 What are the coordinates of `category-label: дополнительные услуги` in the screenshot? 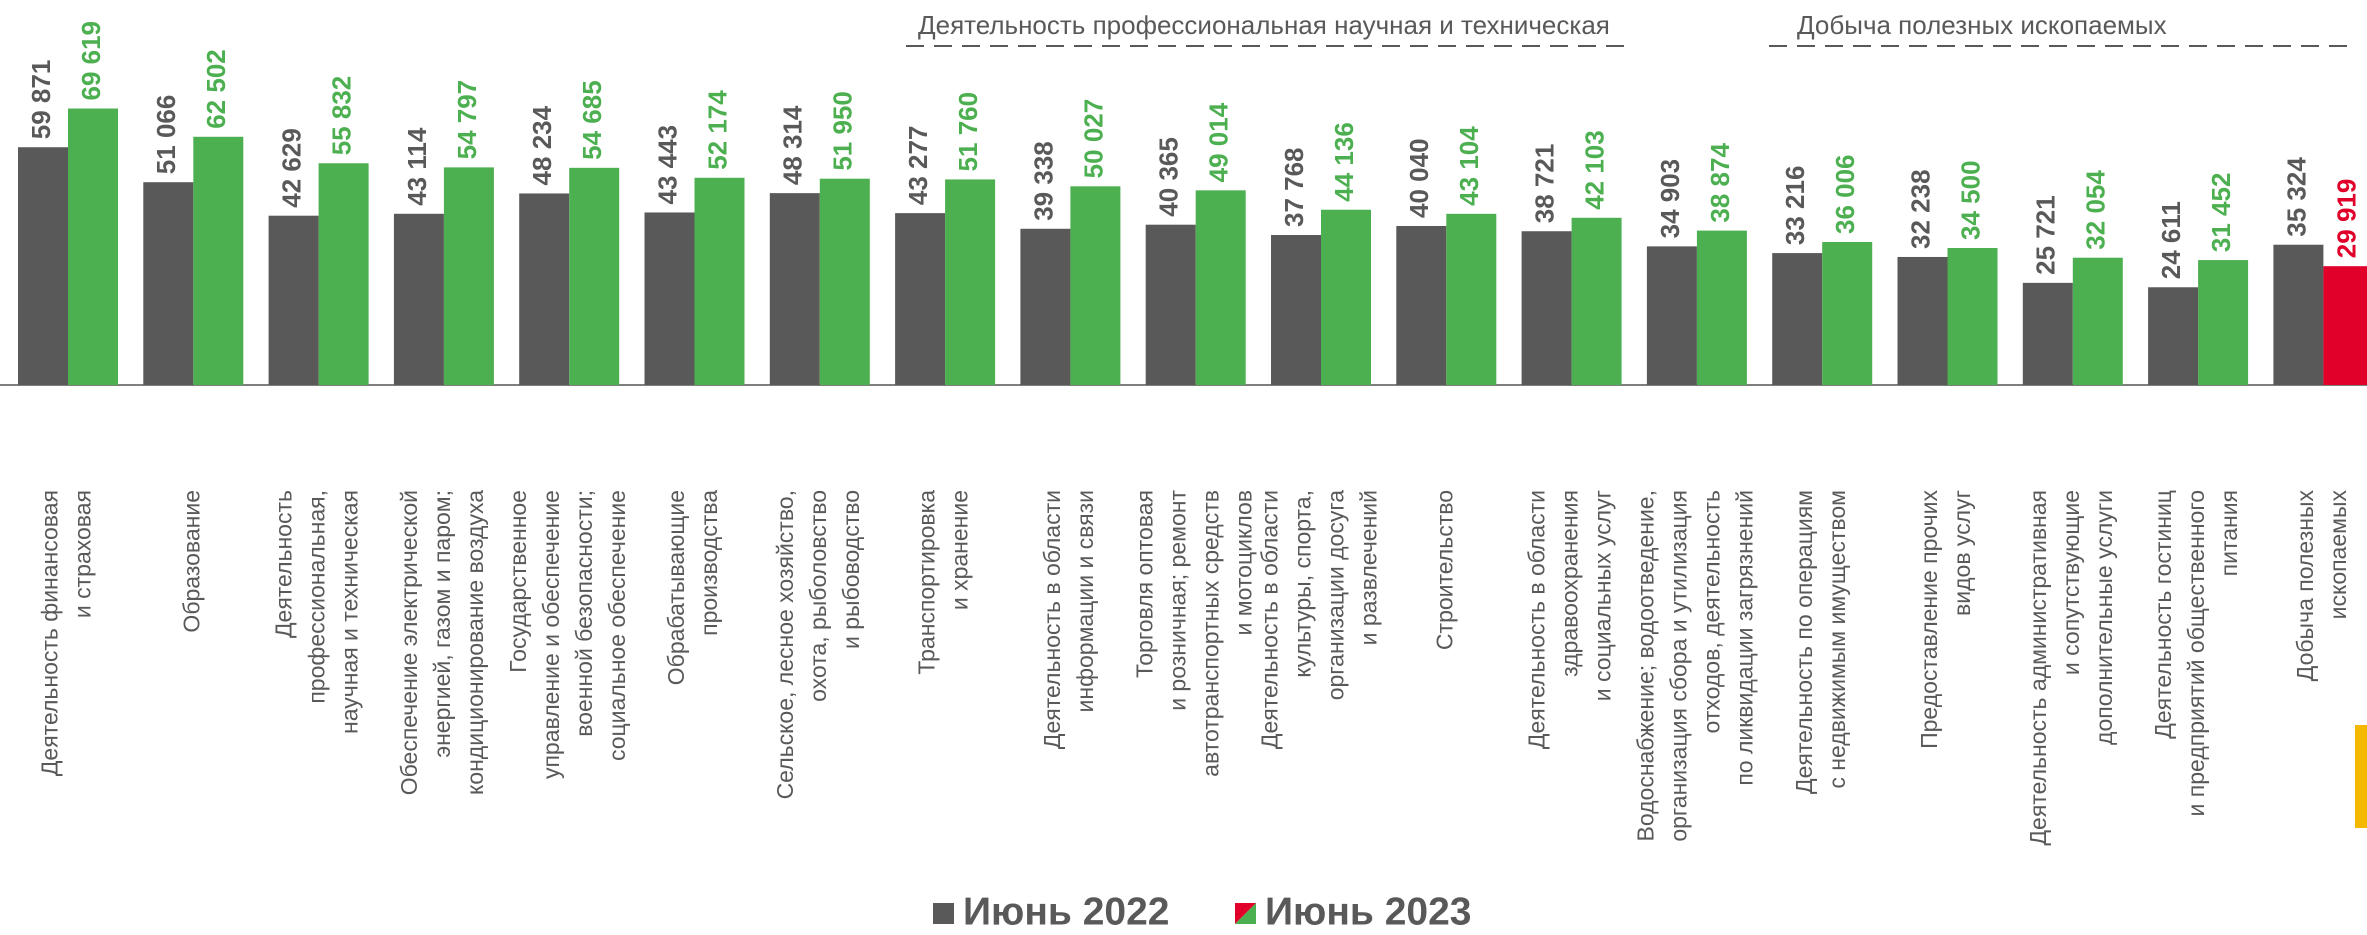 It's located at (2104, 617).